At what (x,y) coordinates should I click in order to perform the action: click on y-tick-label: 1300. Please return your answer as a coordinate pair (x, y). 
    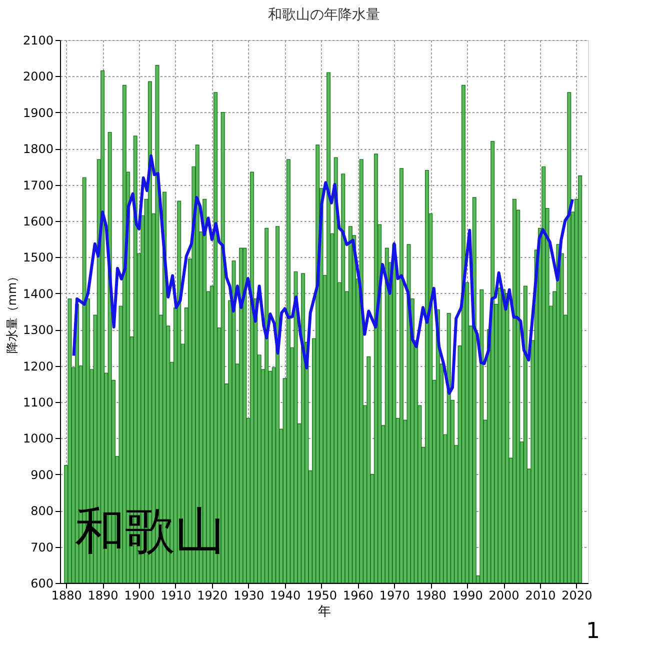
    Looking at the image, I should click on (38, 330).